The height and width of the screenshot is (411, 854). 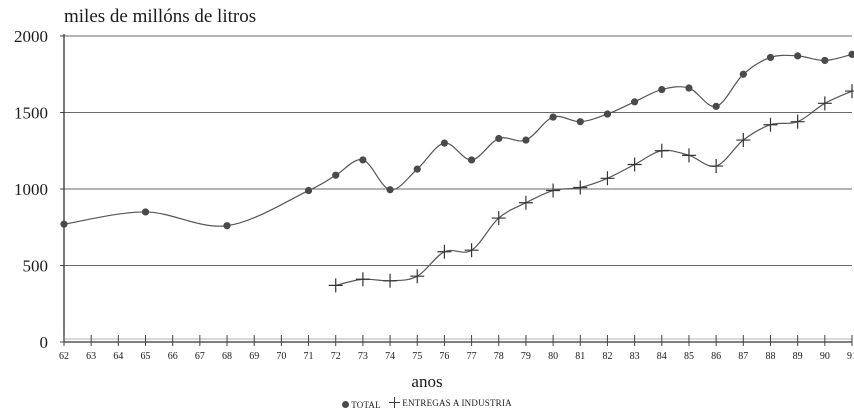 I want to click on x-tick-label: 90, so click(x=825, y=356).